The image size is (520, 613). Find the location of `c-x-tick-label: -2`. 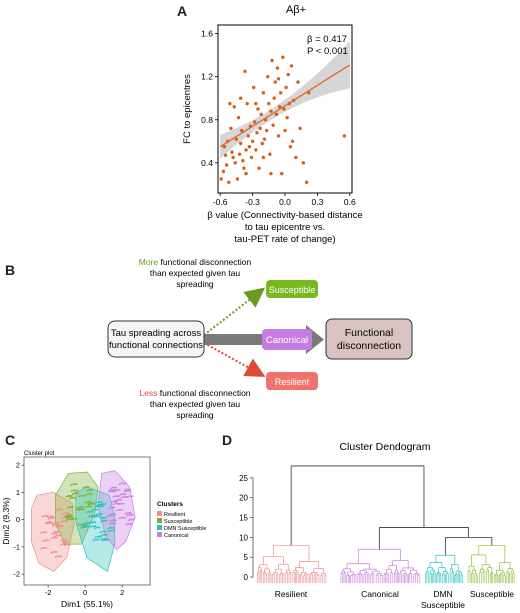

c-x-tick-label: -2 is located at coordinates (48, 592).